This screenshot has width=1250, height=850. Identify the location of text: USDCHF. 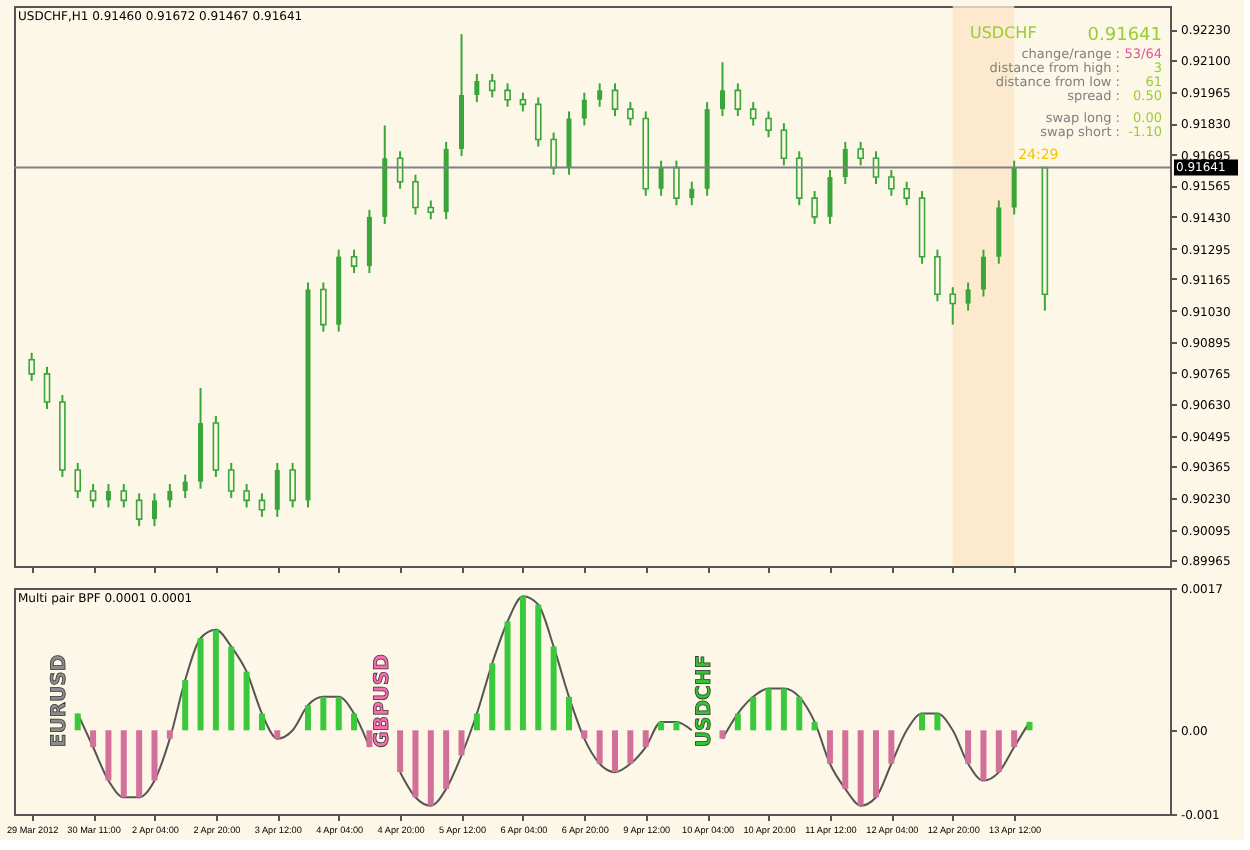
(705, 701).